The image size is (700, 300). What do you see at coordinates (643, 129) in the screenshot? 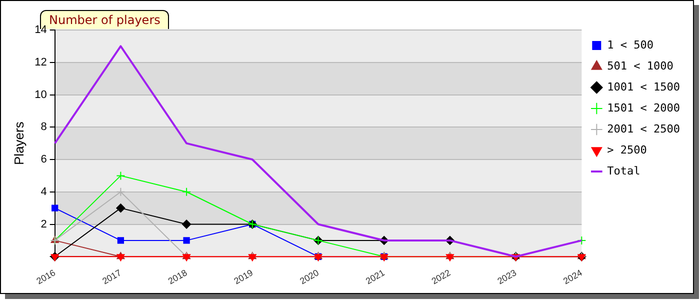
I see `legend-label: 2001 < 2500` at bounding box center [643, 129].